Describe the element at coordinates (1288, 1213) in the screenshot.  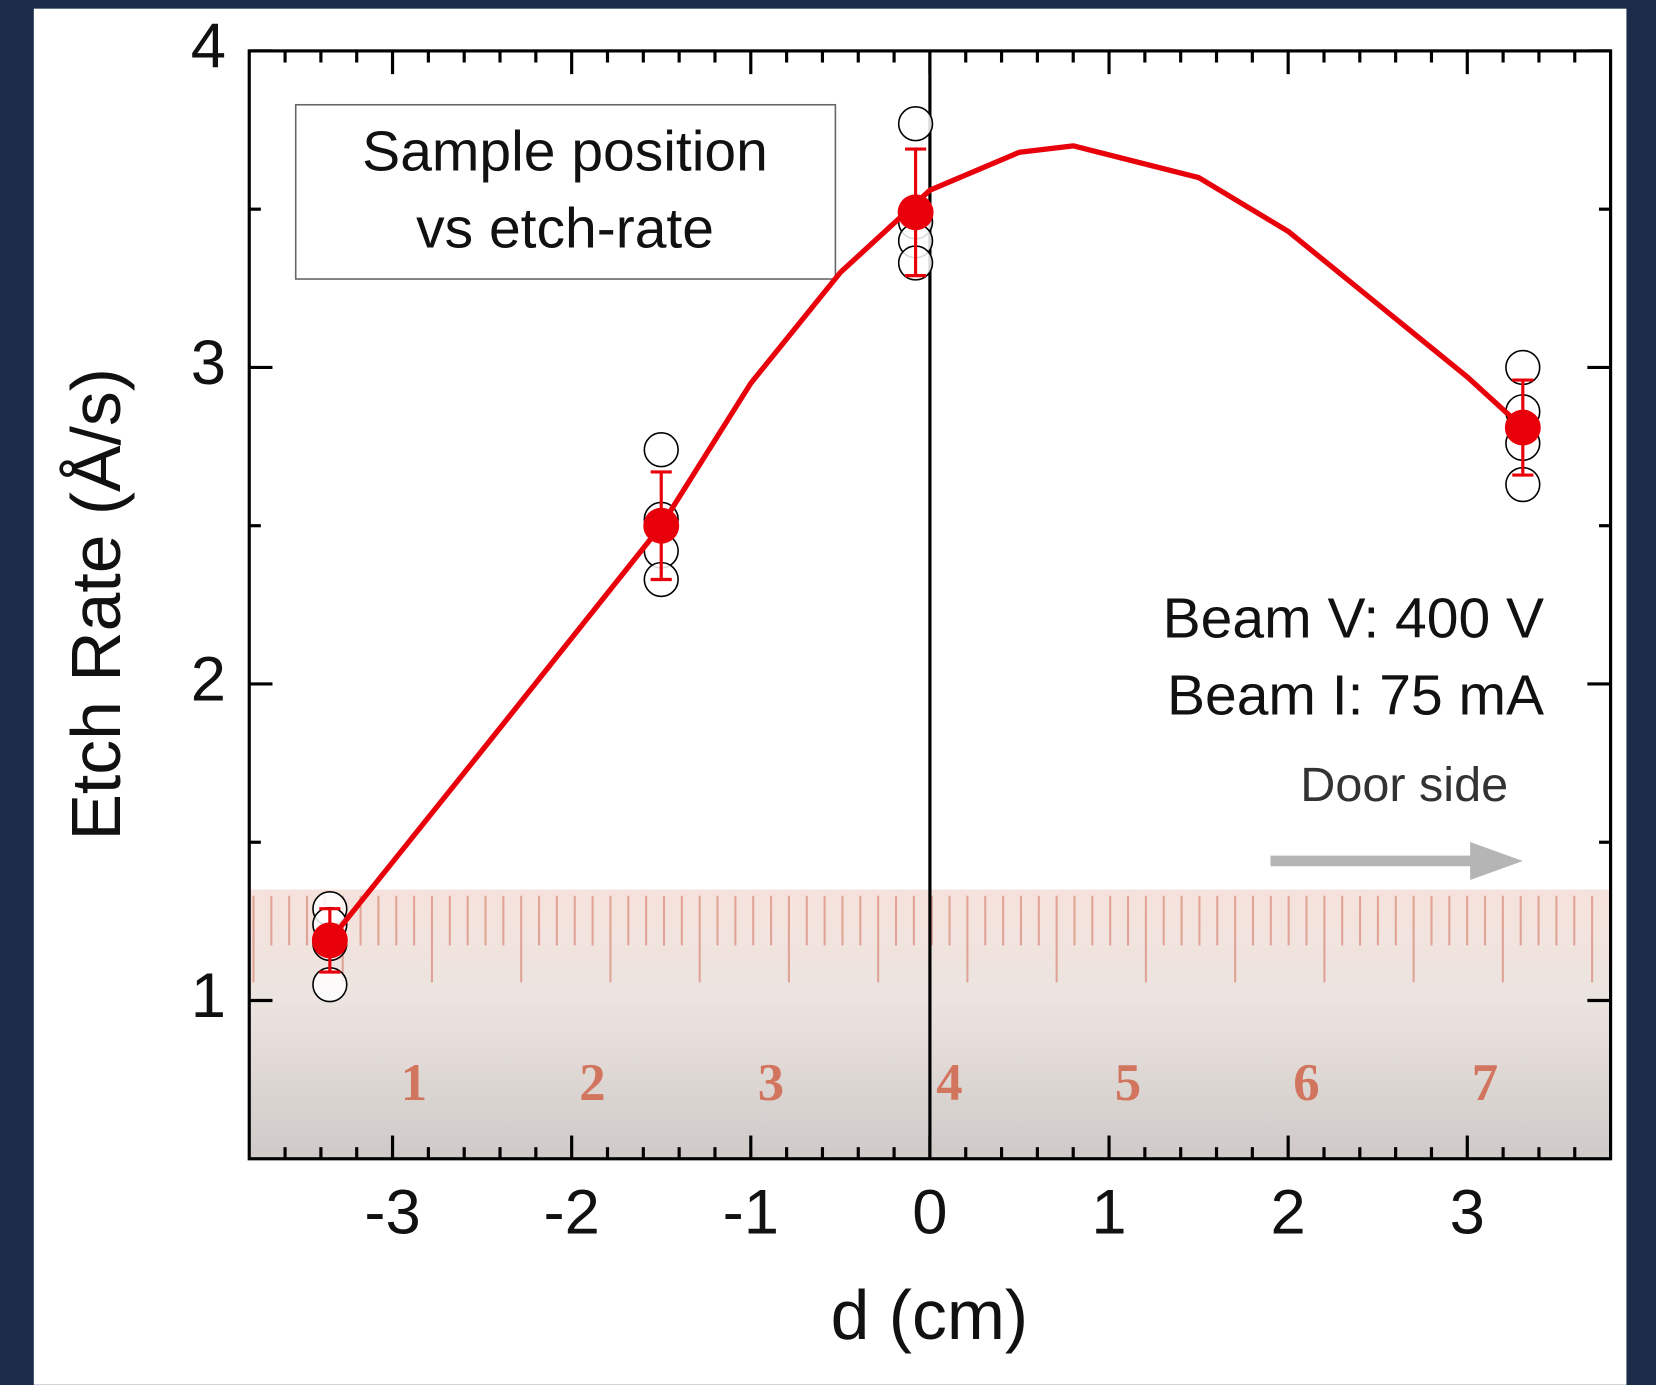
I see `x-tick-label: 2` at that location.